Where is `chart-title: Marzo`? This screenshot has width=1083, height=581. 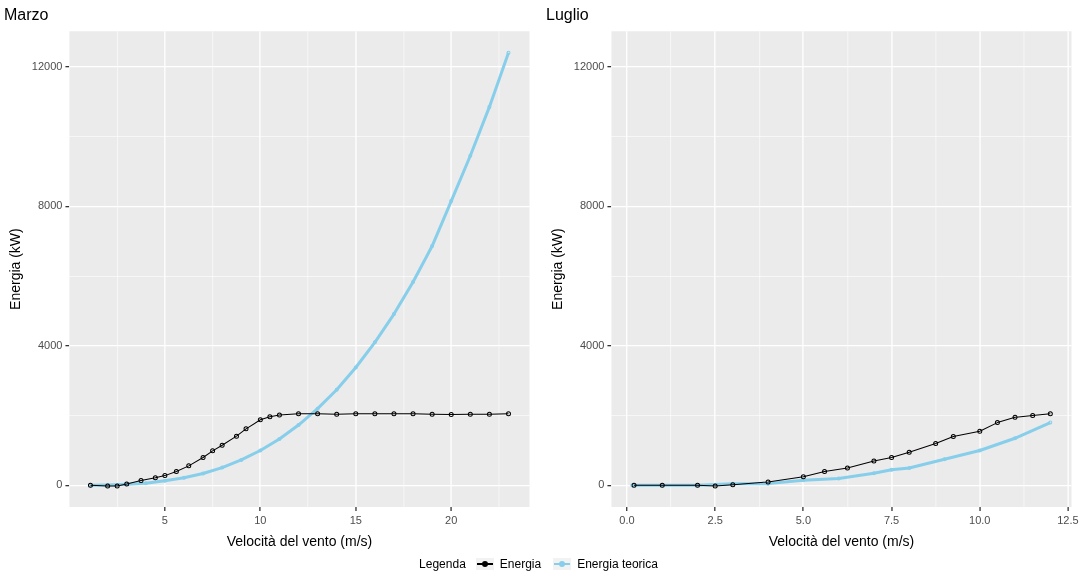
chart-title: Marzo is located at coordinates (26, 14).